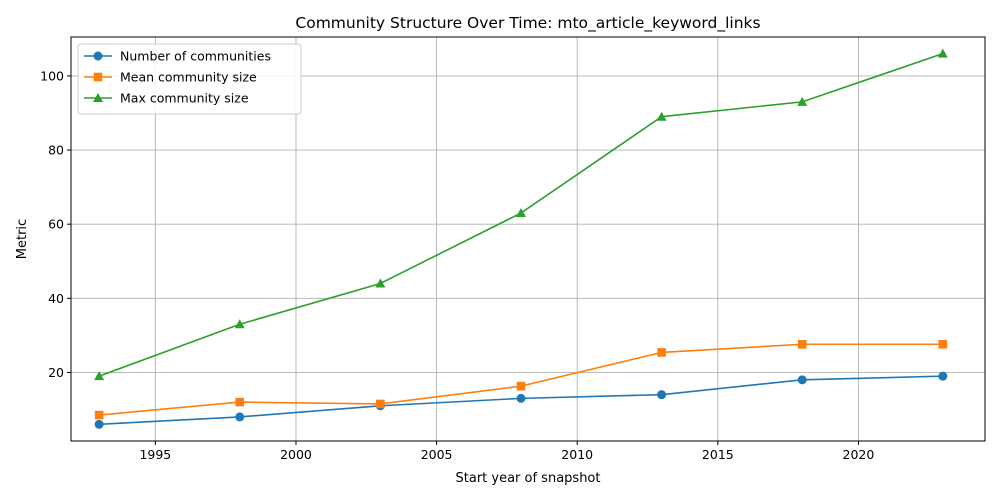 The image size is (1000, 500). I want to click on legend-label: Number of communities, so click(195, 56).